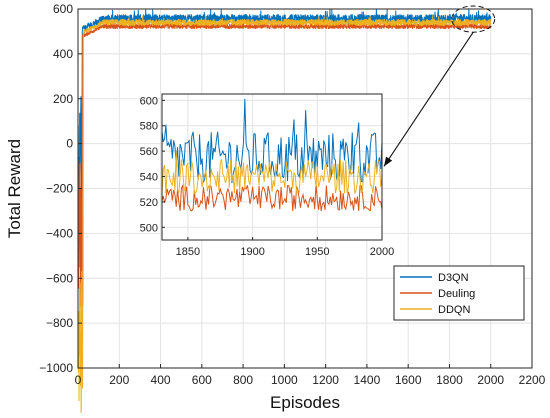  I want to click on inset-y-tick-label: 540, so click(149, 178).